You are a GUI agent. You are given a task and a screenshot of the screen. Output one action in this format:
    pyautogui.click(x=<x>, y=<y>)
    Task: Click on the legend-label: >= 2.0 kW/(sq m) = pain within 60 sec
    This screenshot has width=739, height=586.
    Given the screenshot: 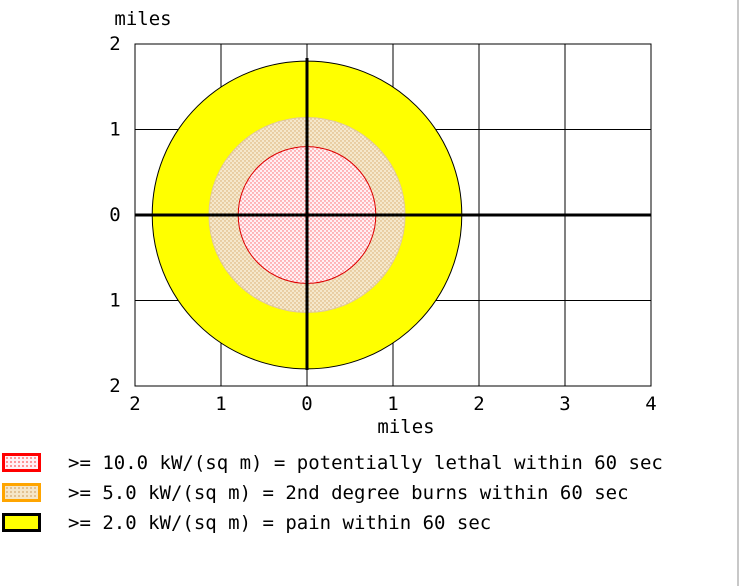 What is the action you would take?
    pyautogui.click(x=280, y=523)
    